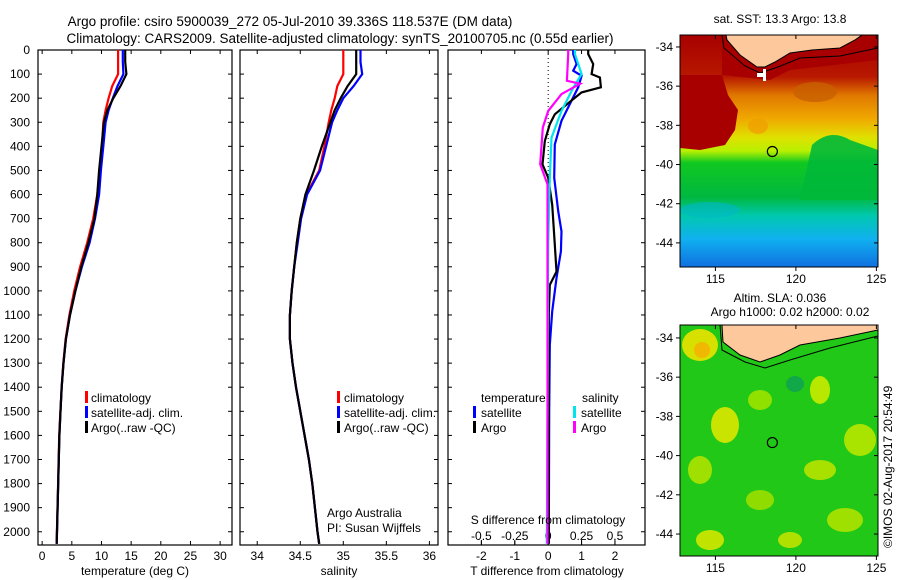  I want to click on x-axis-label-t-difference: T difference from climatology, so click(547, 571).